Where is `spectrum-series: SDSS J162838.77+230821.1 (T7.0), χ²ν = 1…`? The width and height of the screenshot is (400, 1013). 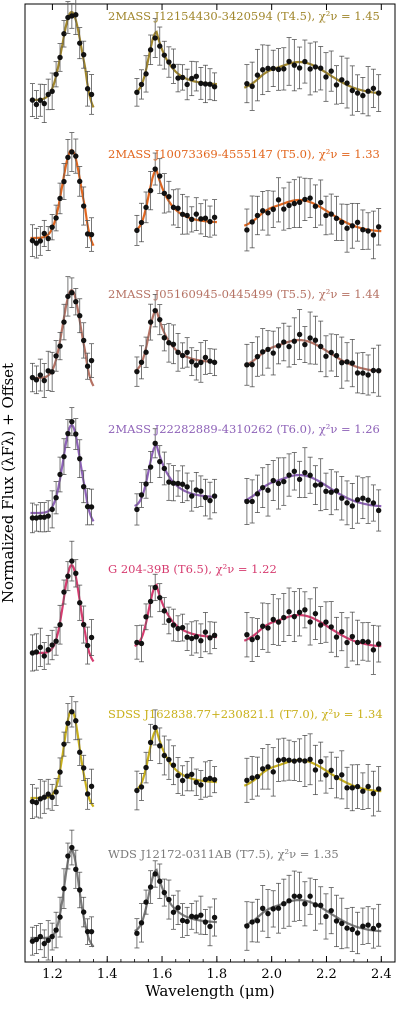
spectrum-series: SDSS J162838.77+230821.1 (T7.0), χ²ν = 1… is located at coordinates (206, 757).